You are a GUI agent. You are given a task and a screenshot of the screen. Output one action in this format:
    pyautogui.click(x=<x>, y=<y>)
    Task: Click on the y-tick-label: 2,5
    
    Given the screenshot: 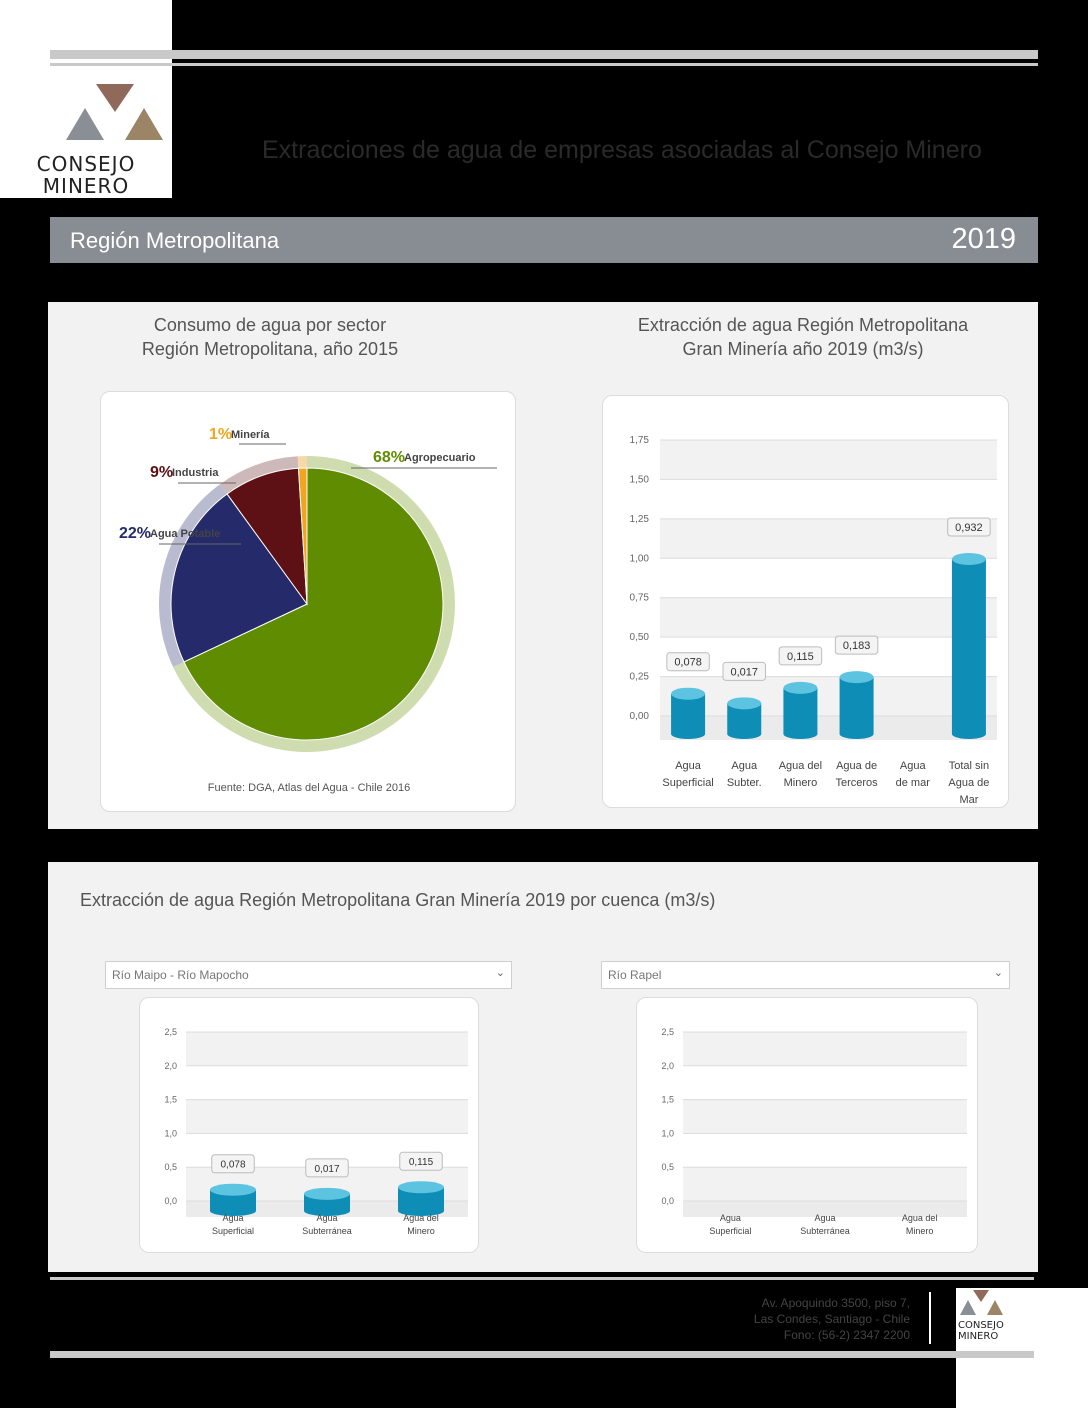 What is the action you would take?
    pyautogui.click(x=667, y=1032)
    